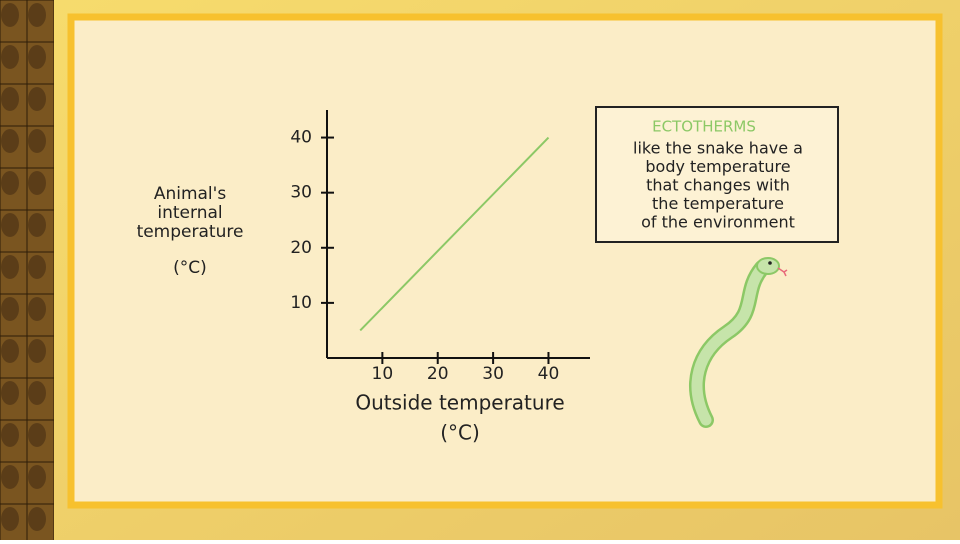  I want to click on y-axis-label: internal, so click(189, 213).